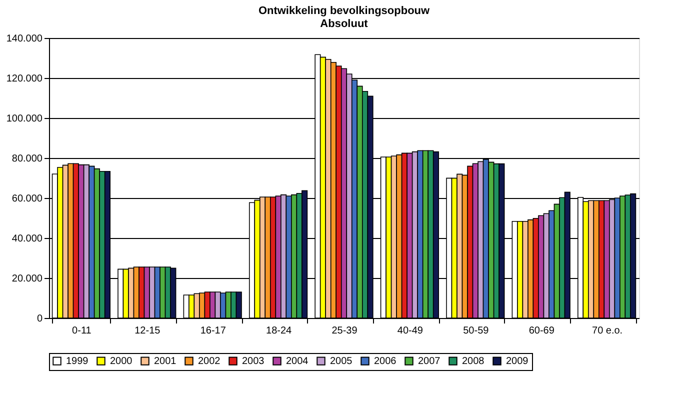 Image resolution: width=681 pixels, height=419 pixels. I want to click on x-tick-label: 18-24, so click(279, 331).